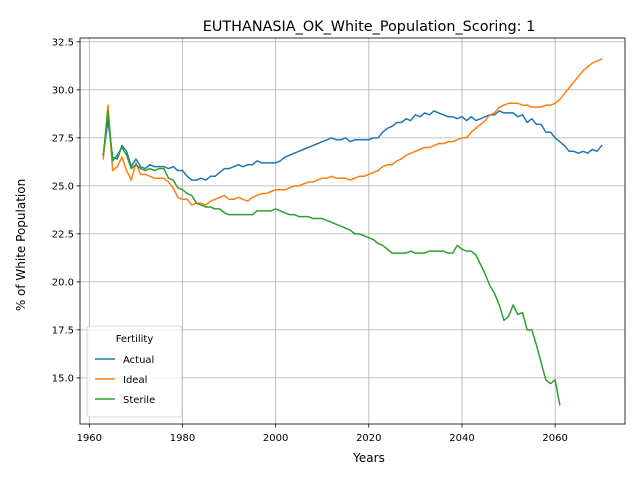 The image size is (640, 484). I want to click on legend-title: Fertility, so click(135, 339).